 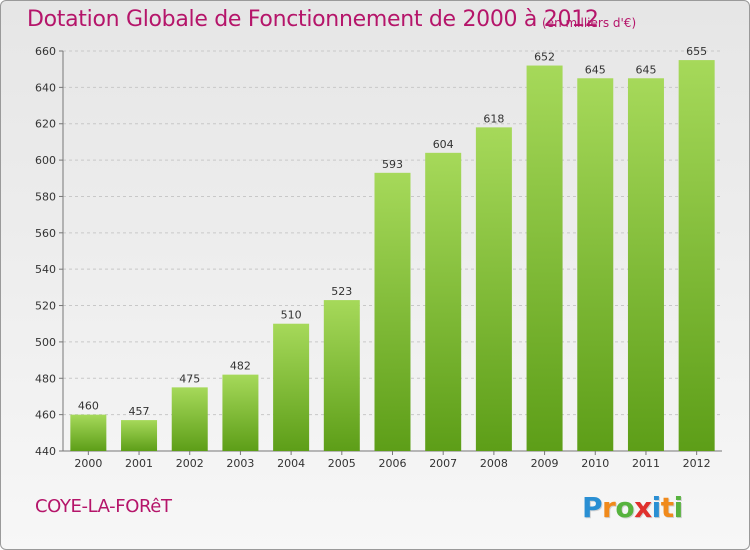 I want to click on x-tick-label: 2010, so click(x=595, y=463).